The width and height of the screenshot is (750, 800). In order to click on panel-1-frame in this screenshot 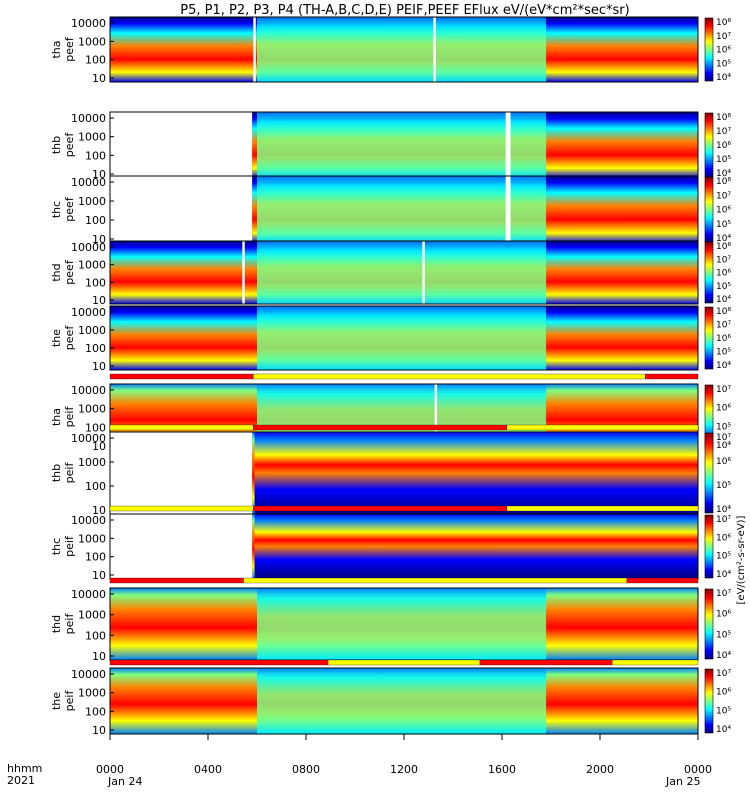, I will do `click(404, 49)`.